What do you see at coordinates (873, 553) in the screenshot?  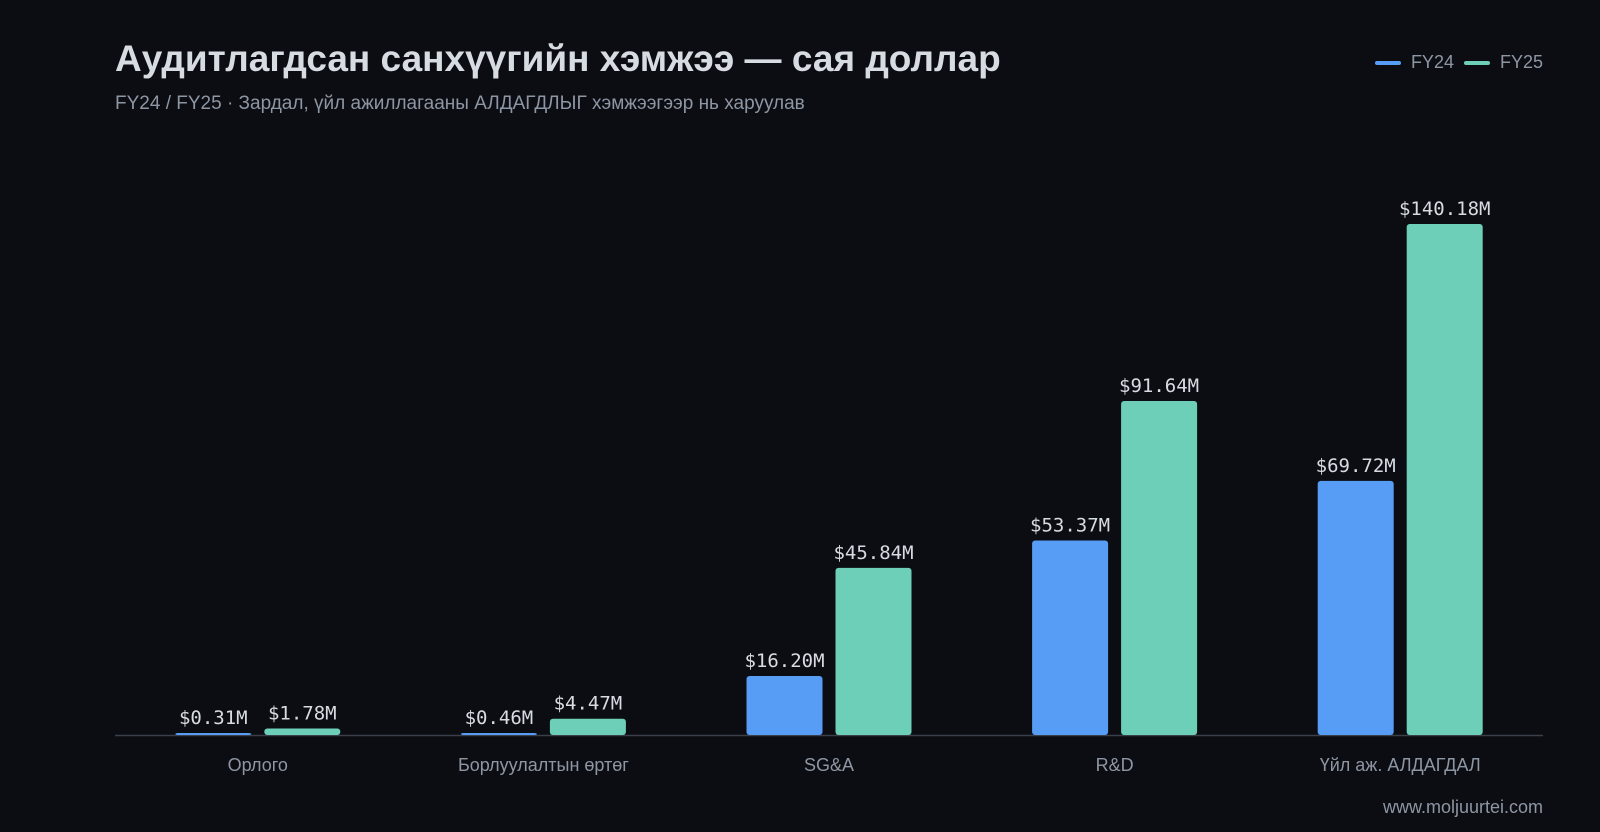 I see `data-label-fy25-2: $45.84M` at bounding box center [873, 553].